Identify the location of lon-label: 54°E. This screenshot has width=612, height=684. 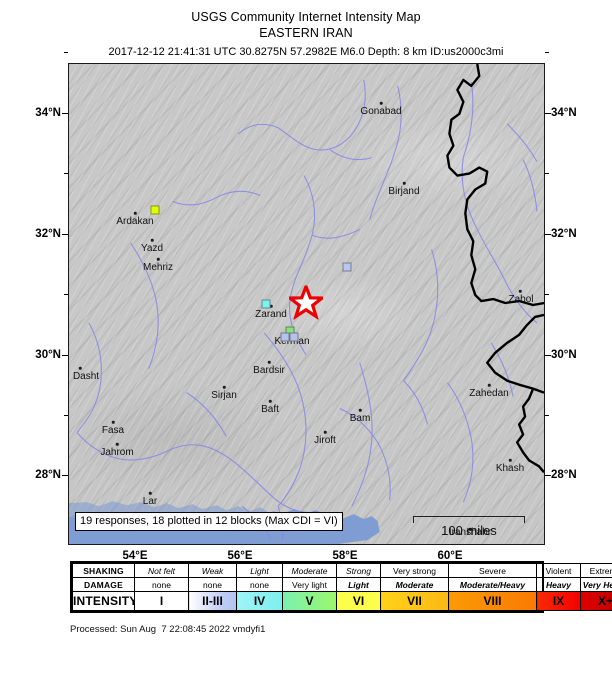
(135, 556).